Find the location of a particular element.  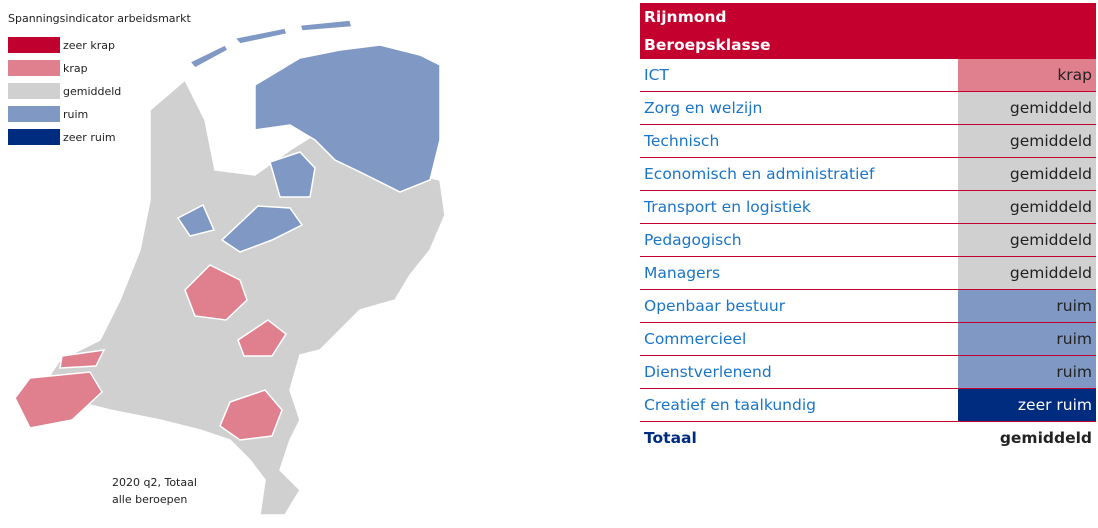

header-row: Beroepsklasse is located at coordinates (868, 45).